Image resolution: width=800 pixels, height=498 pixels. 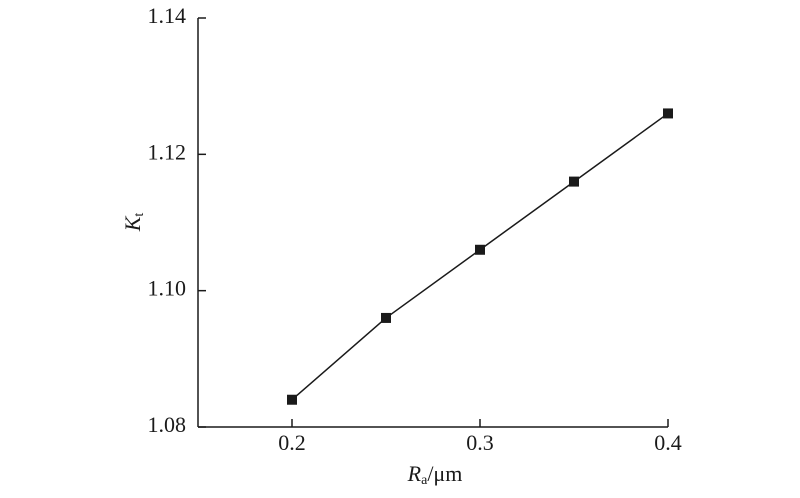 I want to click on y-tick-label: 1.14, so click(x=167, y=15).